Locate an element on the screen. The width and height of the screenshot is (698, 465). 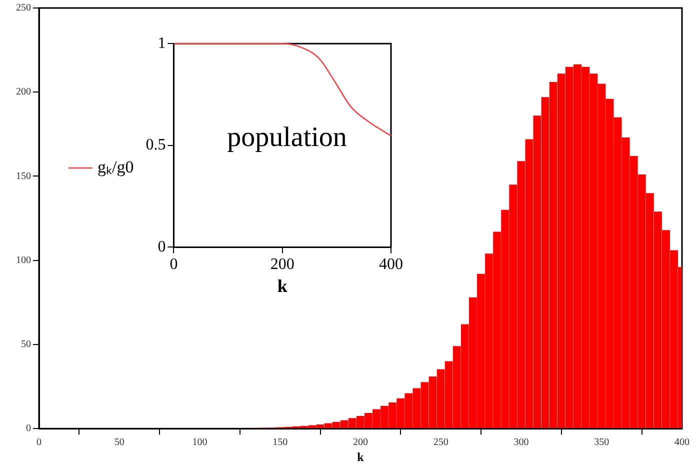
annotation: population is located at coordinates (287, 137).